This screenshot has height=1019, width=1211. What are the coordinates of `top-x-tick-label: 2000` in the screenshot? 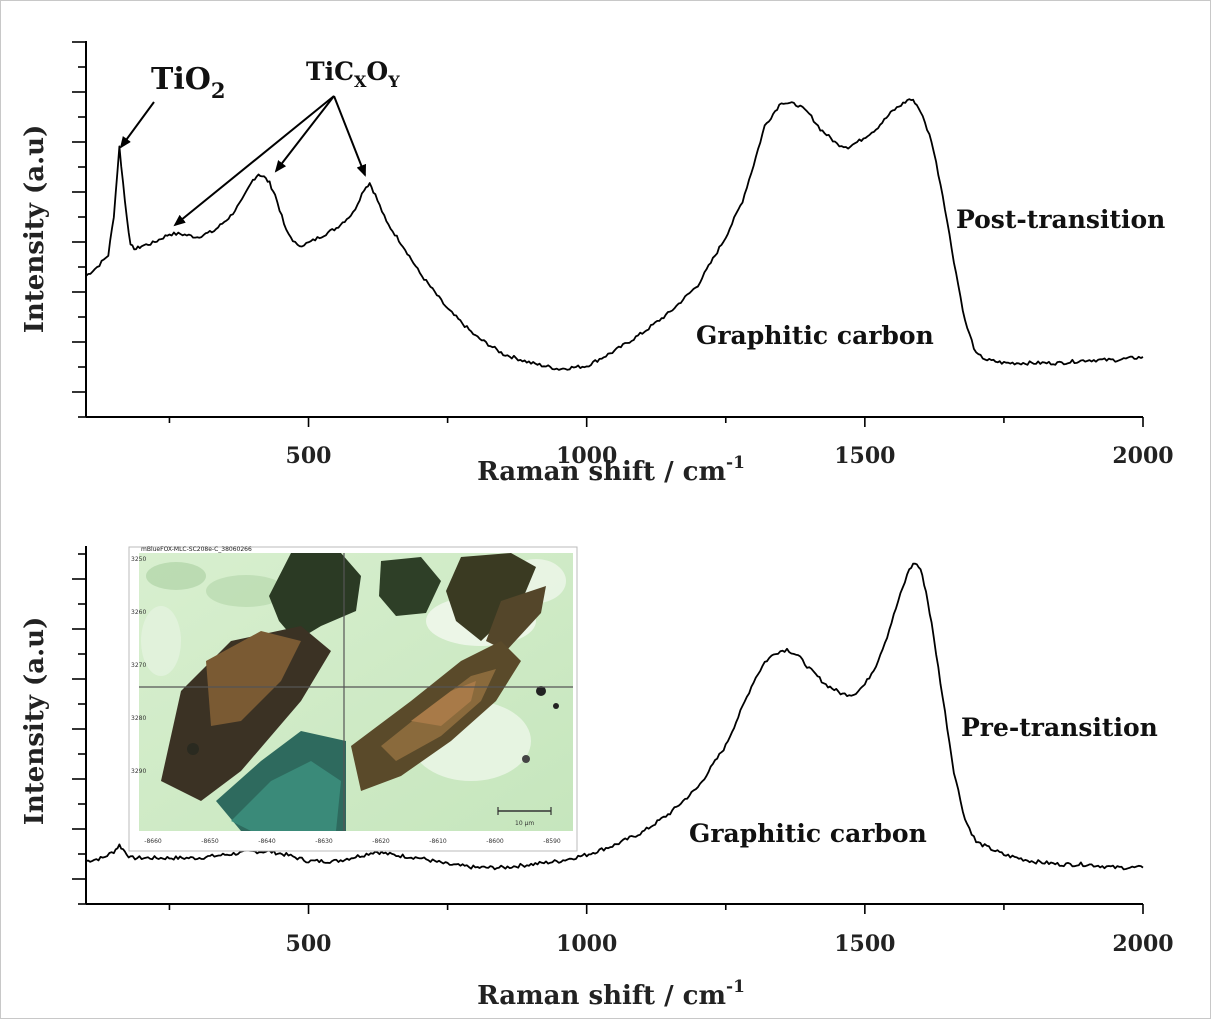 It's located at (1142, 456).